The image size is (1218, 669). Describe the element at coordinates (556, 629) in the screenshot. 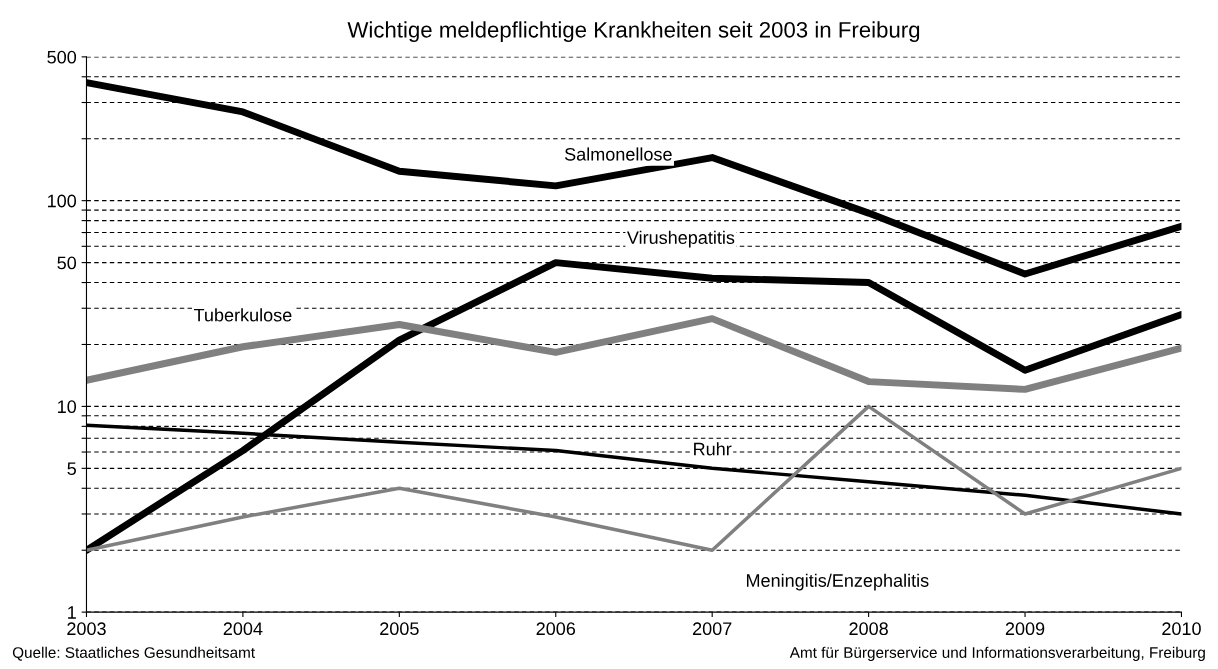

I see `x-tick-label: 2006` at that location.